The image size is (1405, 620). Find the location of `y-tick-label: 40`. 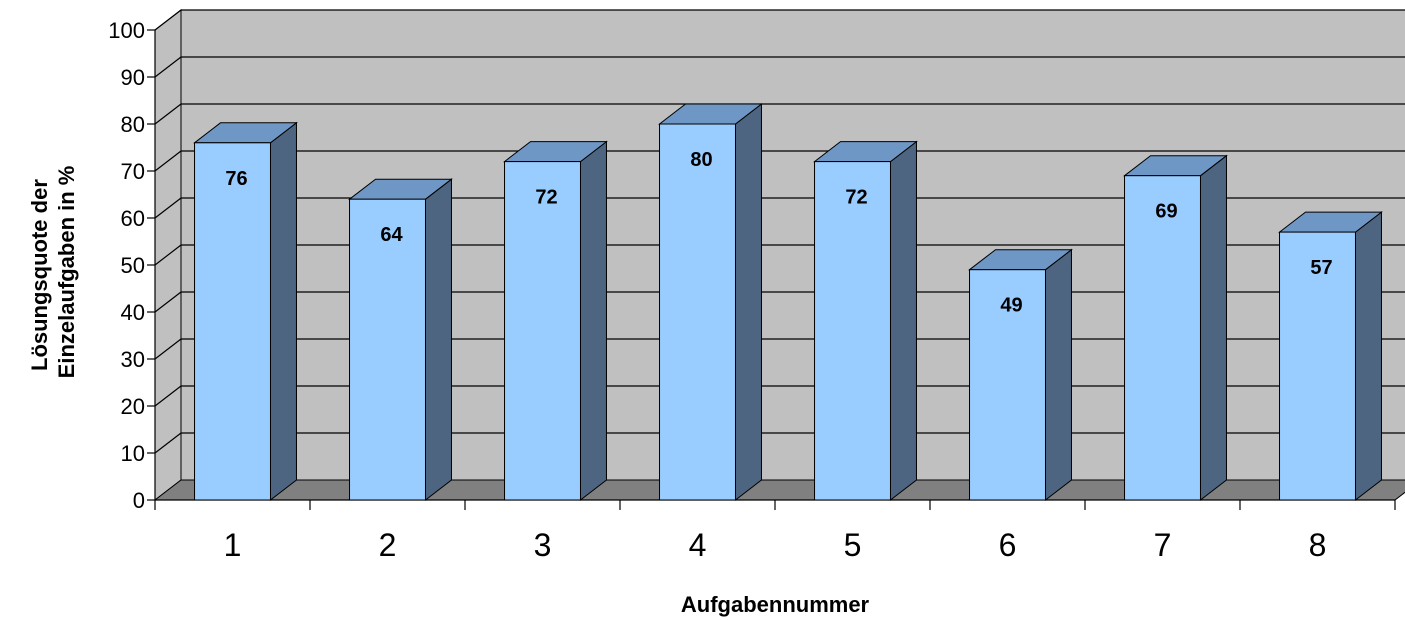

y-tick-label: 40 is located at coordinates (133, 312).